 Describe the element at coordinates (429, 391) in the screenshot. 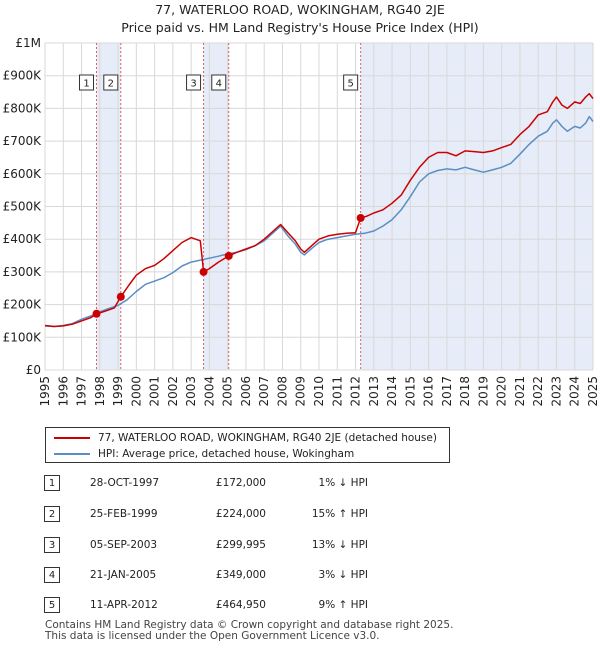

I see `x-tick-label: 2016` at that location.